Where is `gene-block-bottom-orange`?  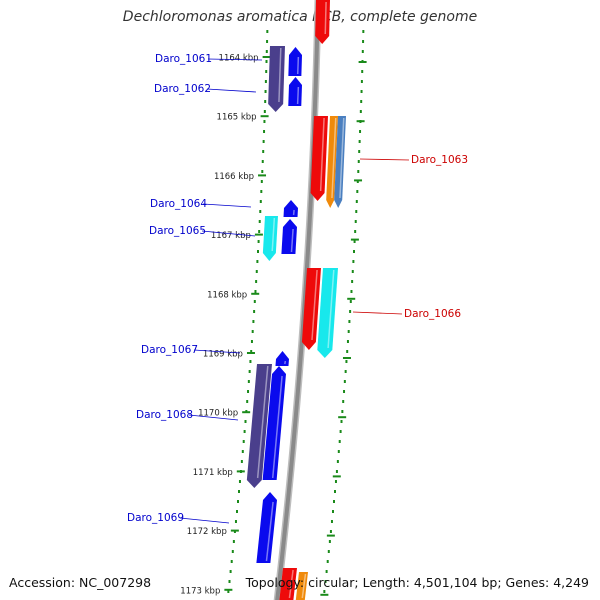 gene-block-bottom-orange is located at coordinates (301, 586).